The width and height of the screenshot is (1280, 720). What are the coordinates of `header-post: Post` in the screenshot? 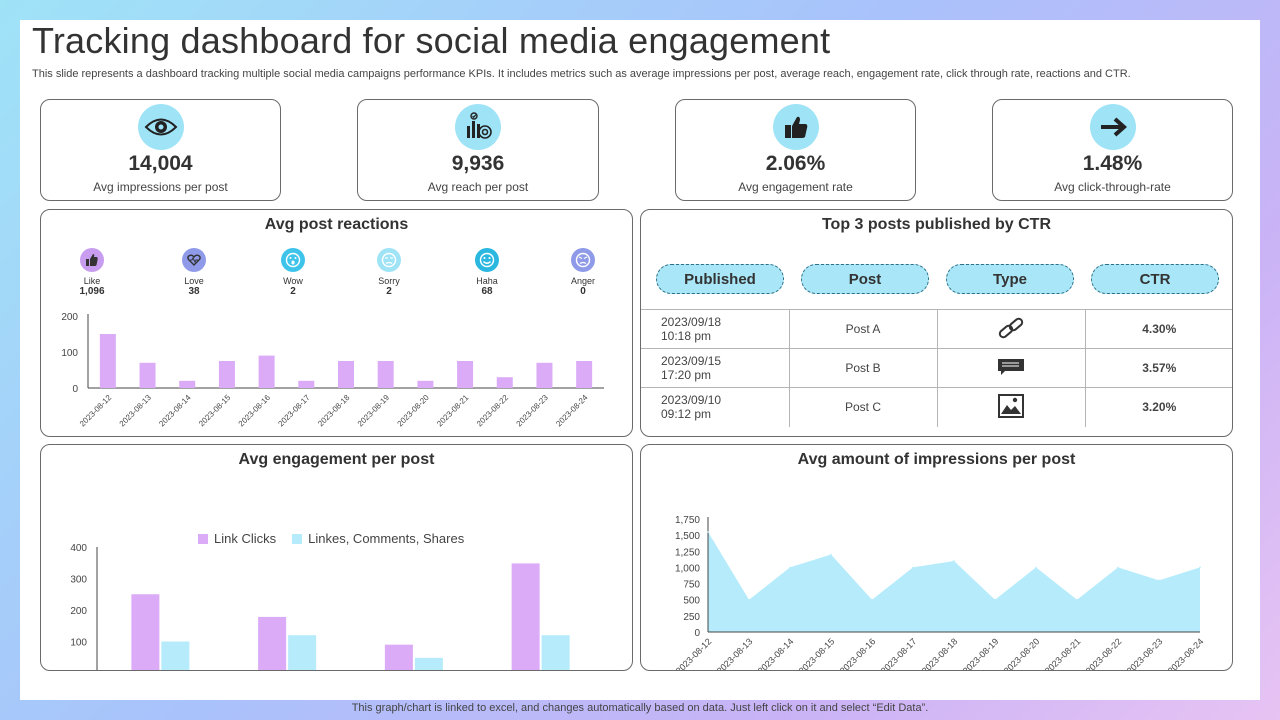 It's located at (865, 279).